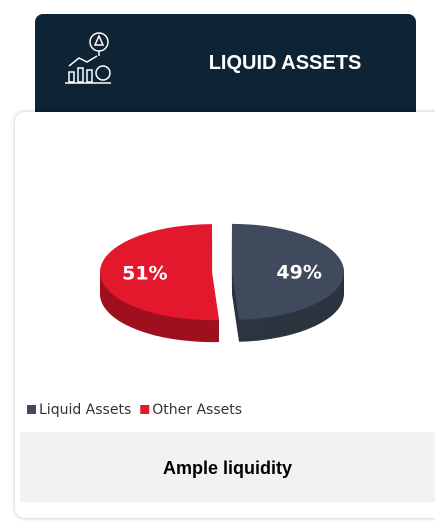 This screenshot has height=523, width=435. Describe the element at coordinates (85, 410) in the screenshot. I see `legend-label: Liquid Assets` at that location.